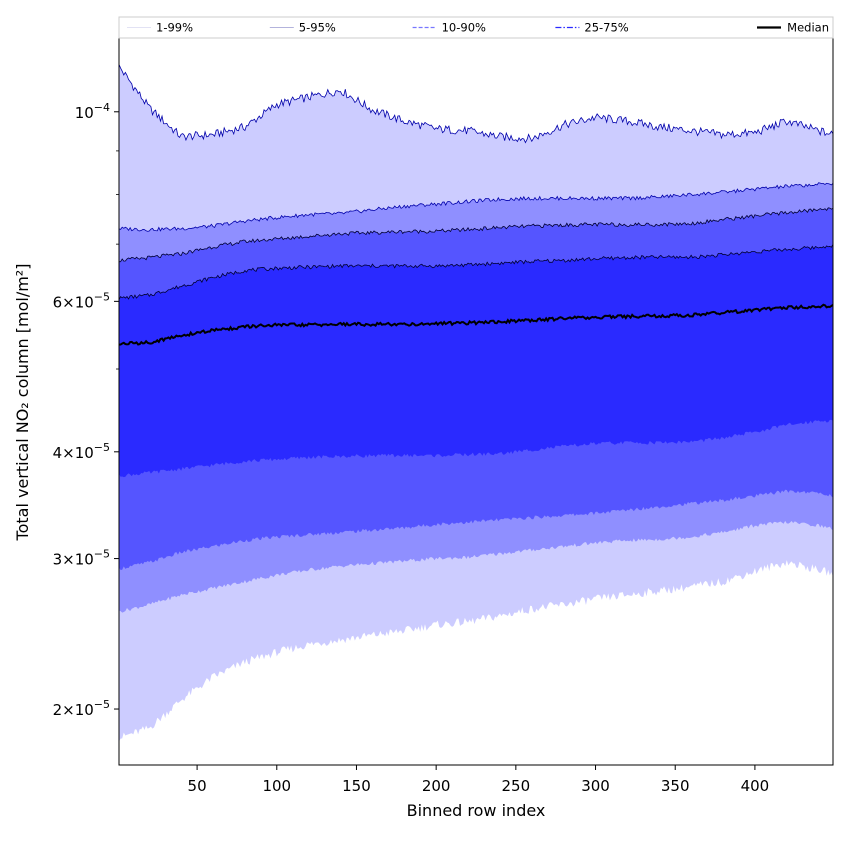 Image resolution: width=850 pixels, height=850 pixels. Describe the element at coordinates (22, 403) in the screenshot. I see `y-axis-label: Total vertical NO₂ column [mol/m²]` at that location.